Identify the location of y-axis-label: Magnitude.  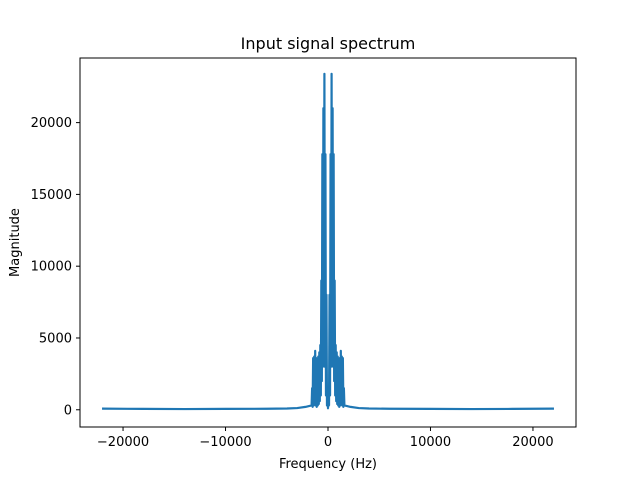
(15, 242).